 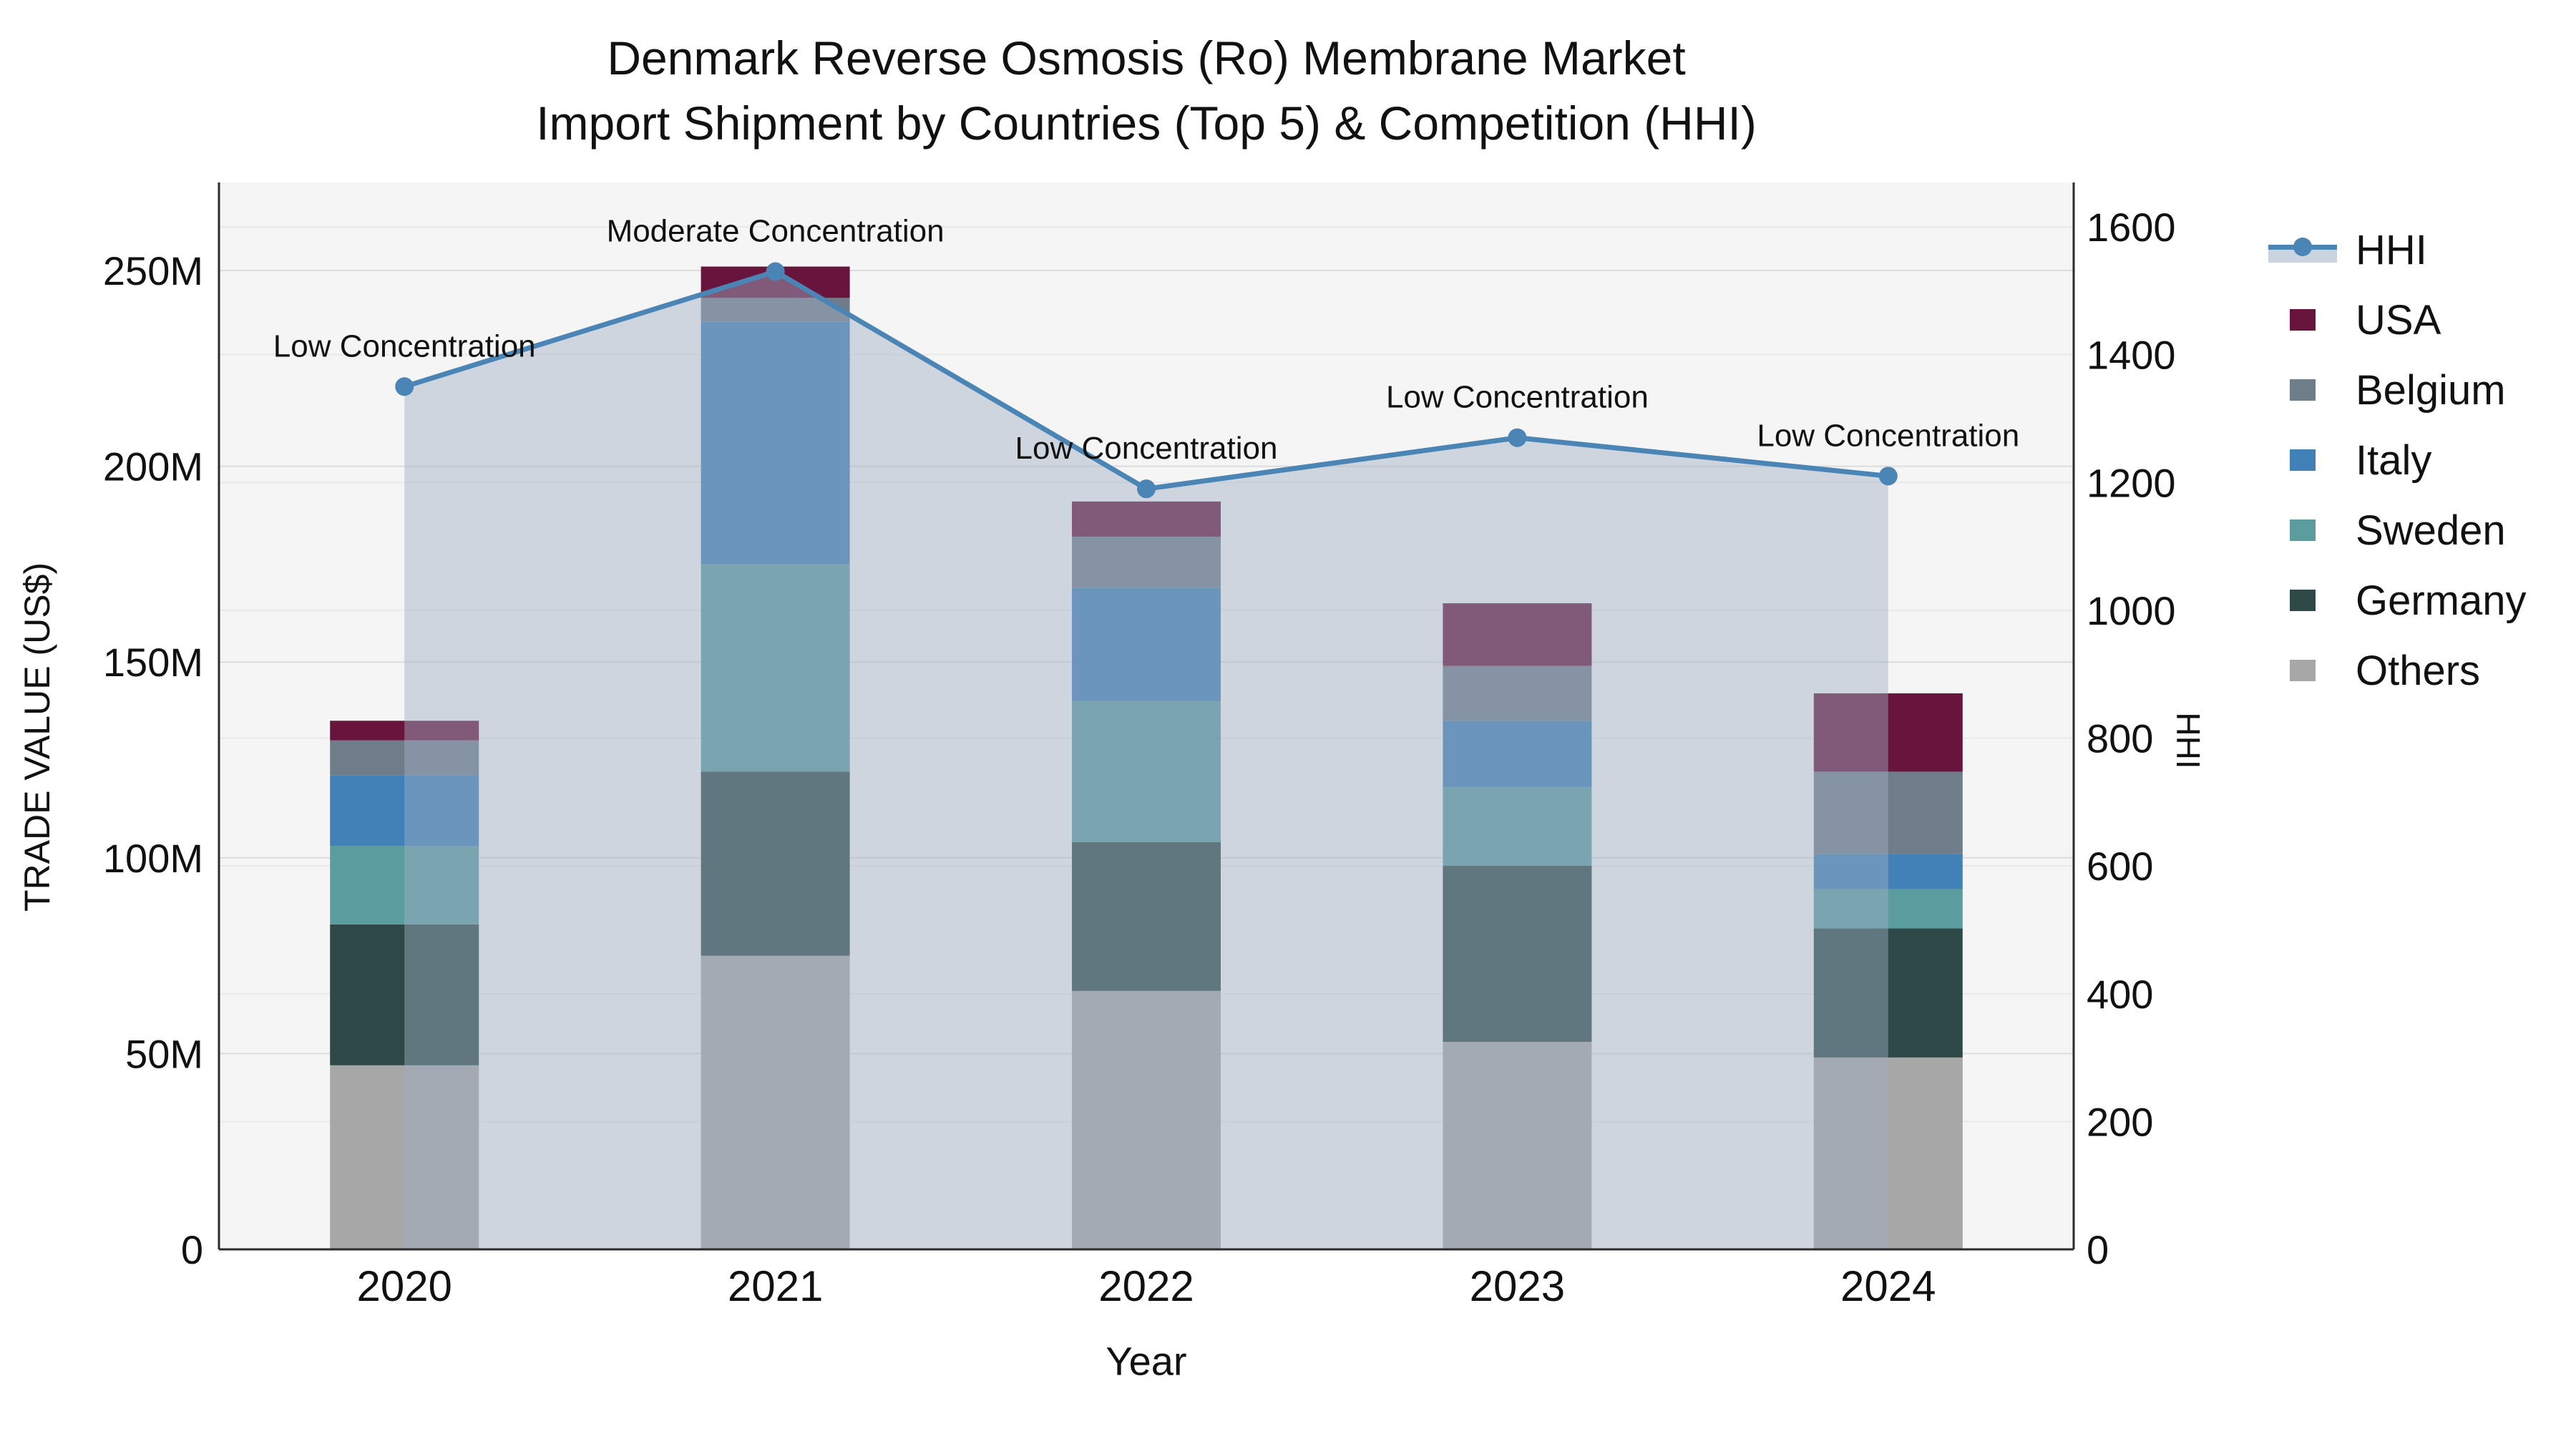 What do you see at coordinates (192, 1249) in the screenshot?
I see `y-left-tick-0: 0` at bounding box center [192, 1249].